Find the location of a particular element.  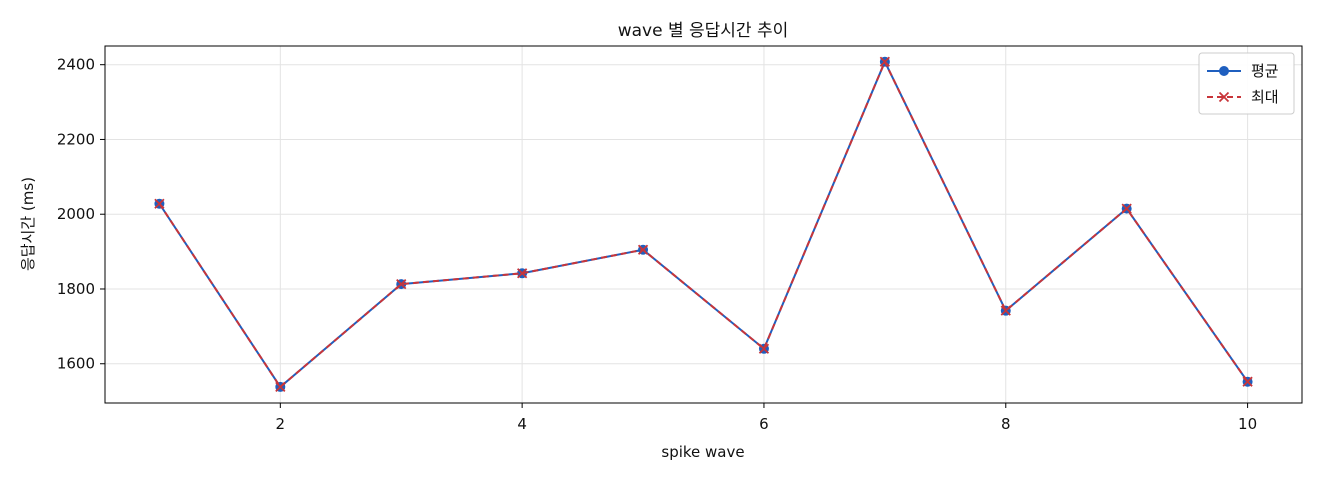

chart-title: wave 별 응답시간 추이 is located at coordinates (703, 31).